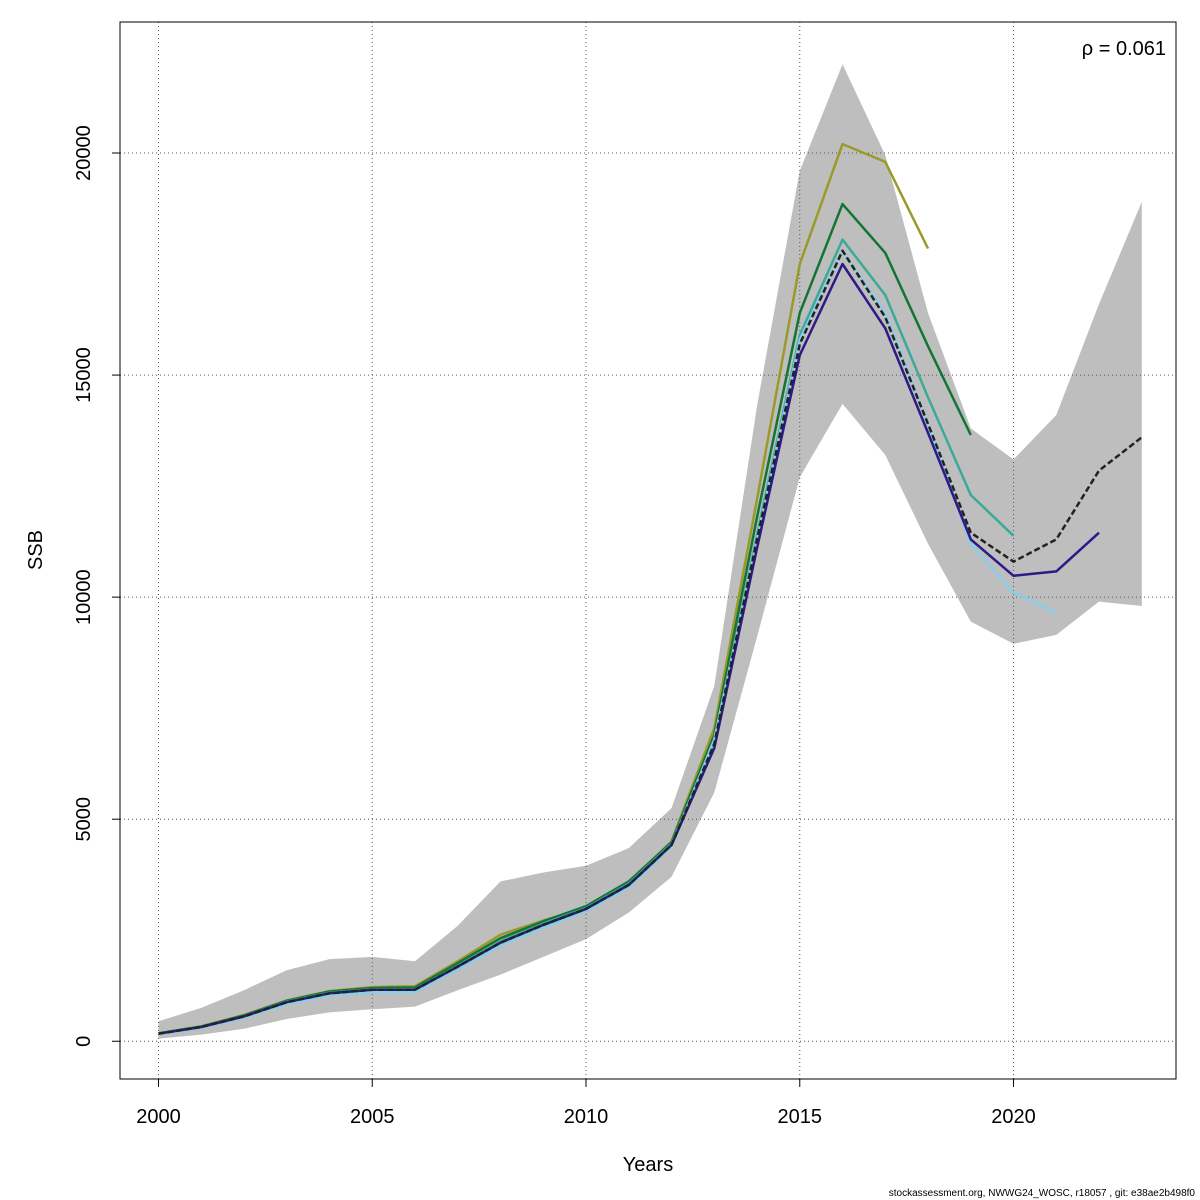 The image size is (1200, 1200). I want to click on x-tick-label: 2005, so click(372, 1117).